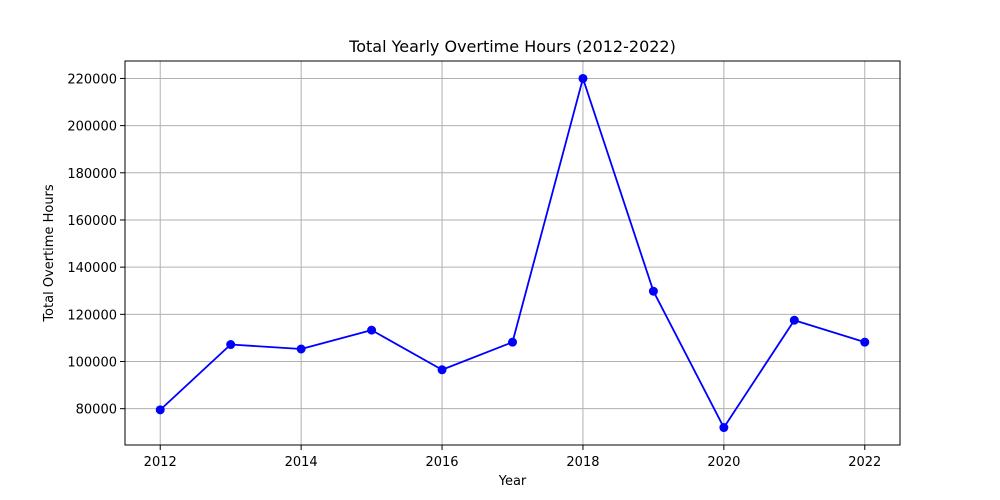 Image resolution: width=1000 pixels, height=500 pixels. What do you see at coordinates (92, 363) in the screenshot?
I see `y-tick-label: 100000` at bounding box center [92, 363].